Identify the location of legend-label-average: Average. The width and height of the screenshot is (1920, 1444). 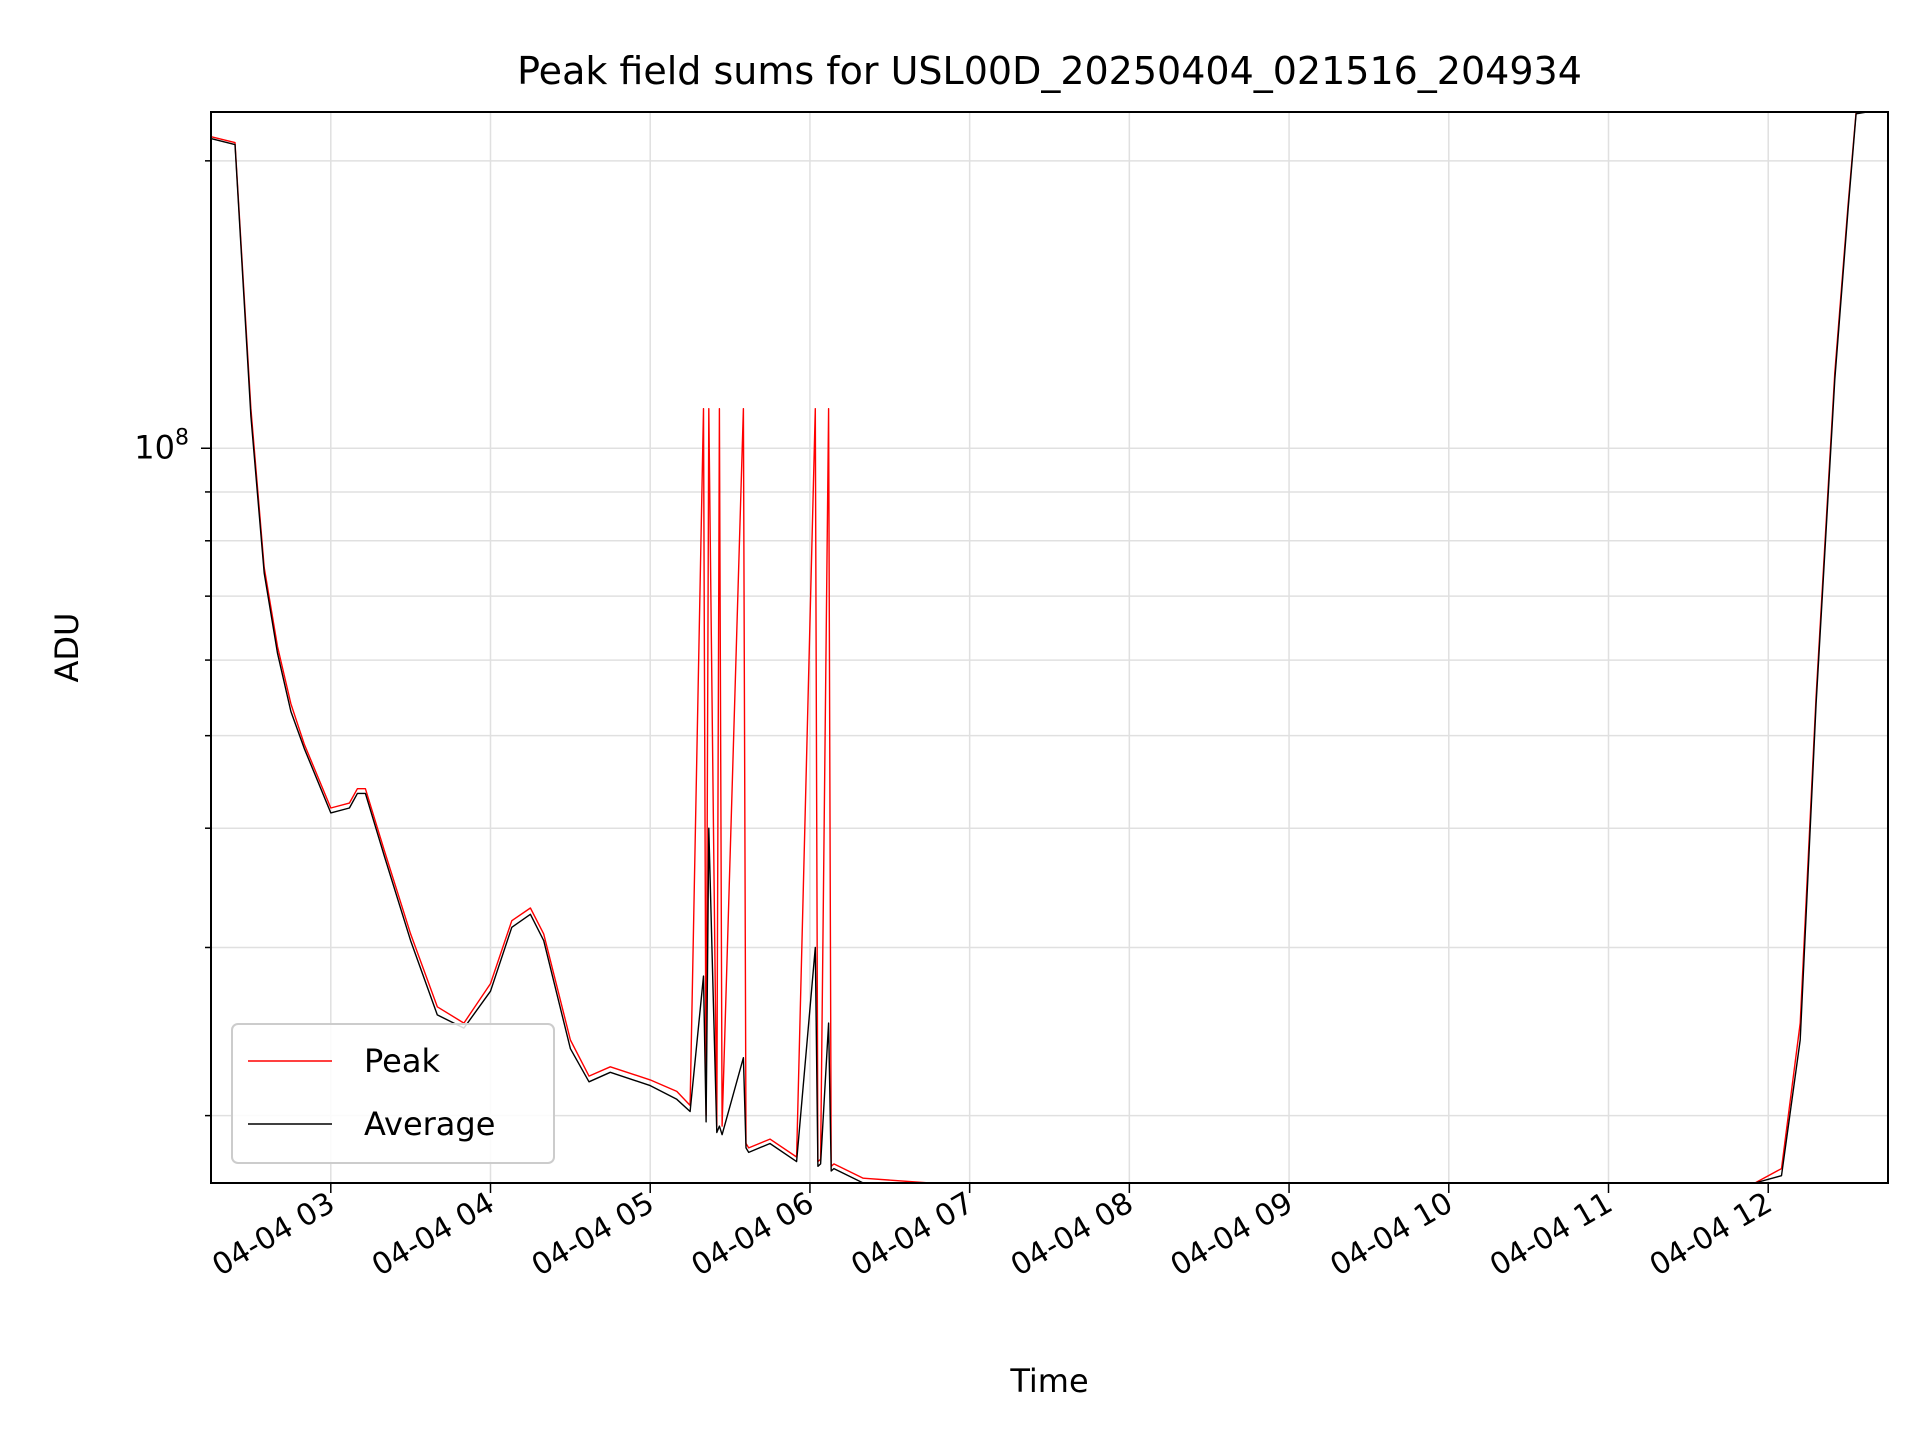
(429, 1124).